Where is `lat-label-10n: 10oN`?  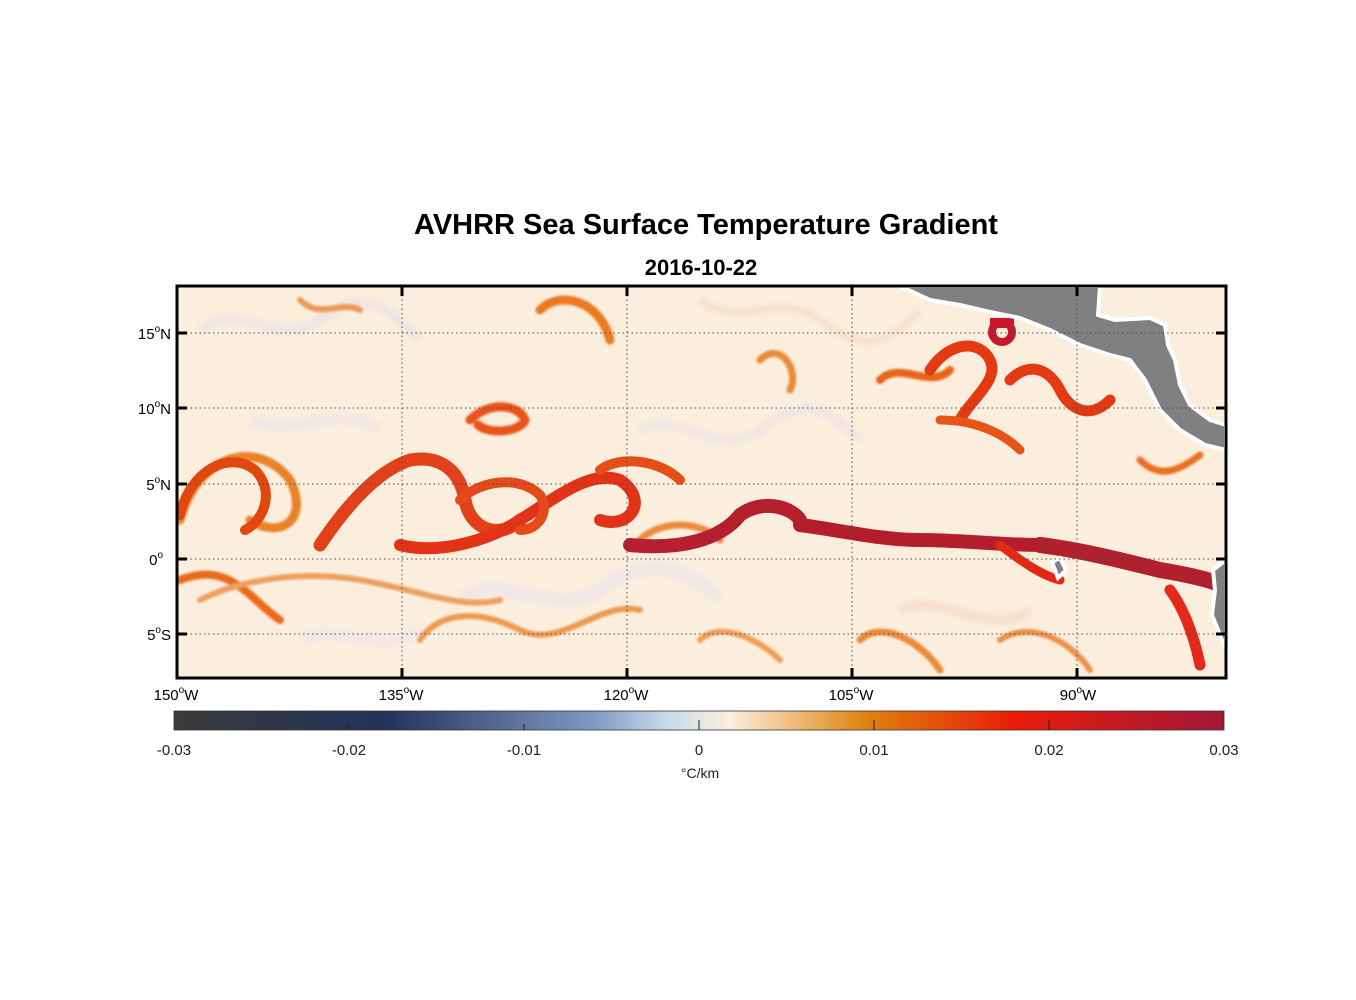 lat-label-10n: 10oN is located at coordinates (154, 408).